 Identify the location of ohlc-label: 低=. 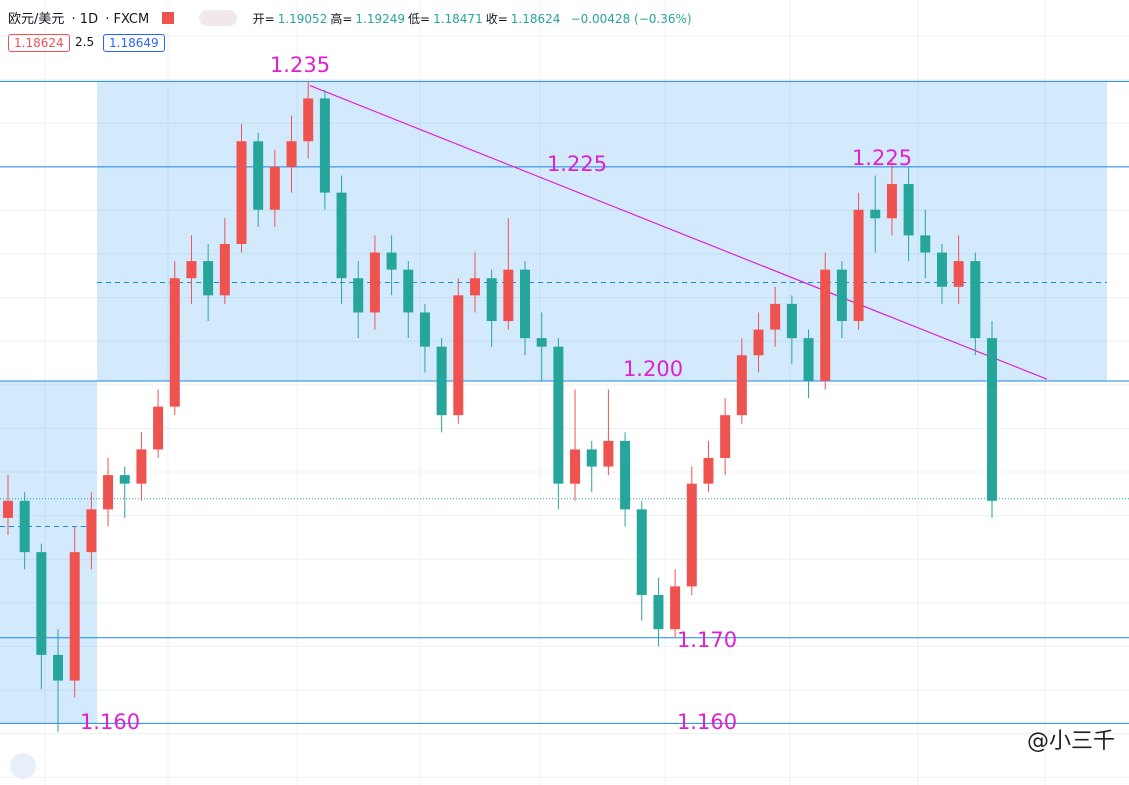
(419, 19).